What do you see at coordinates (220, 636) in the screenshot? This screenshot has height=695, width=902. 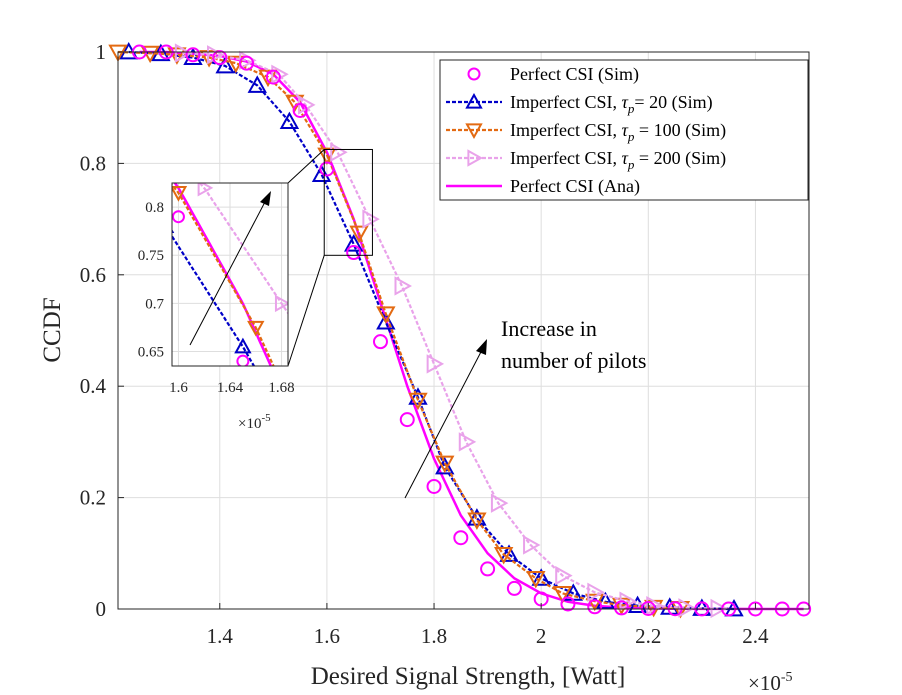 I see `x-tick-label: 1.4` at bounding box center [220, 636].